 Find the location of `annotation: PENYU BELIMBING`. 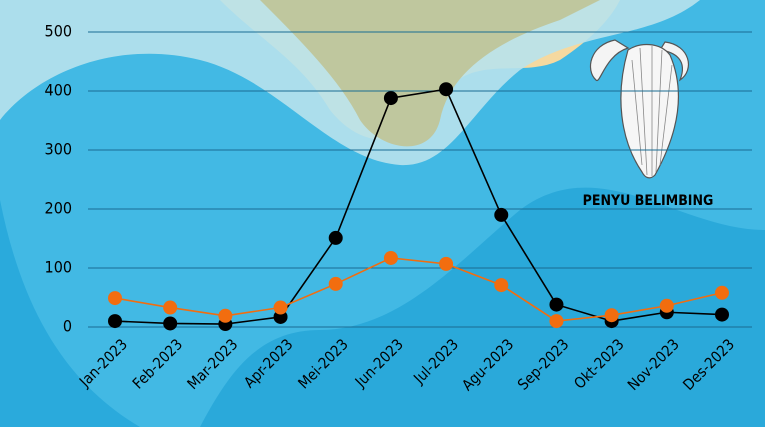

annotation: PENYU BELIMBING is located at coordinates (648, 201).